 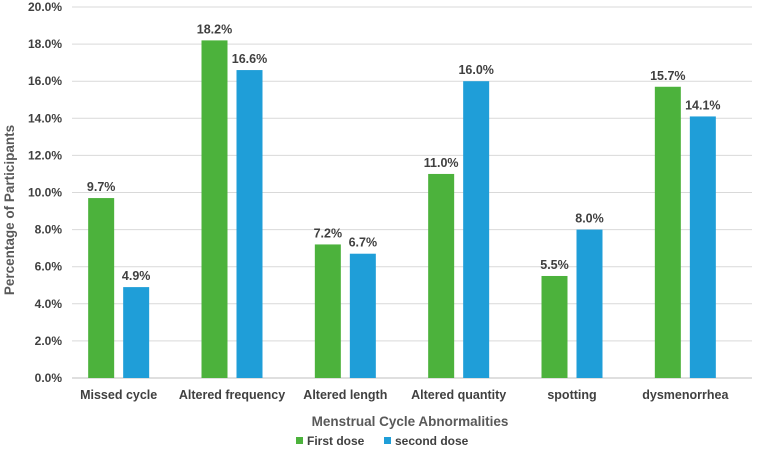 I want to click on data-label: 8.0%, so click(x=589, y=219).